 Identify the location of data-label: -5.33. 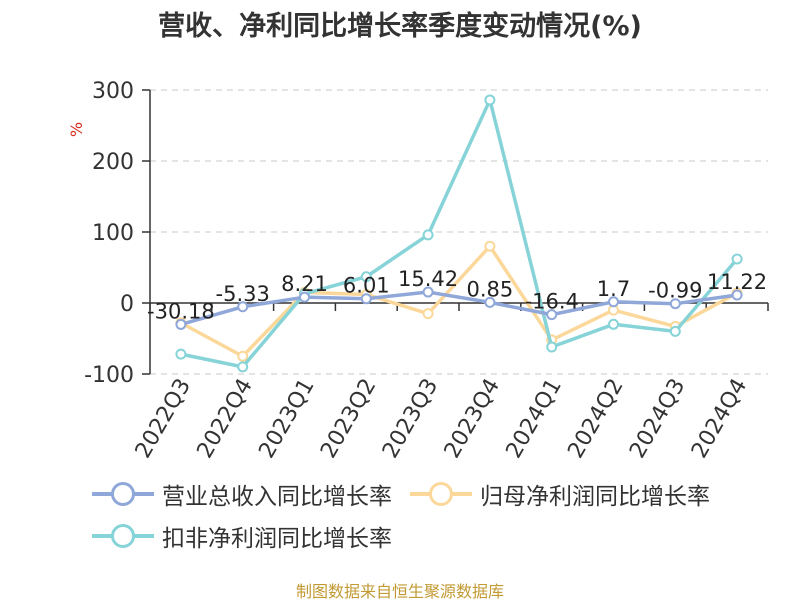
(243, 294).